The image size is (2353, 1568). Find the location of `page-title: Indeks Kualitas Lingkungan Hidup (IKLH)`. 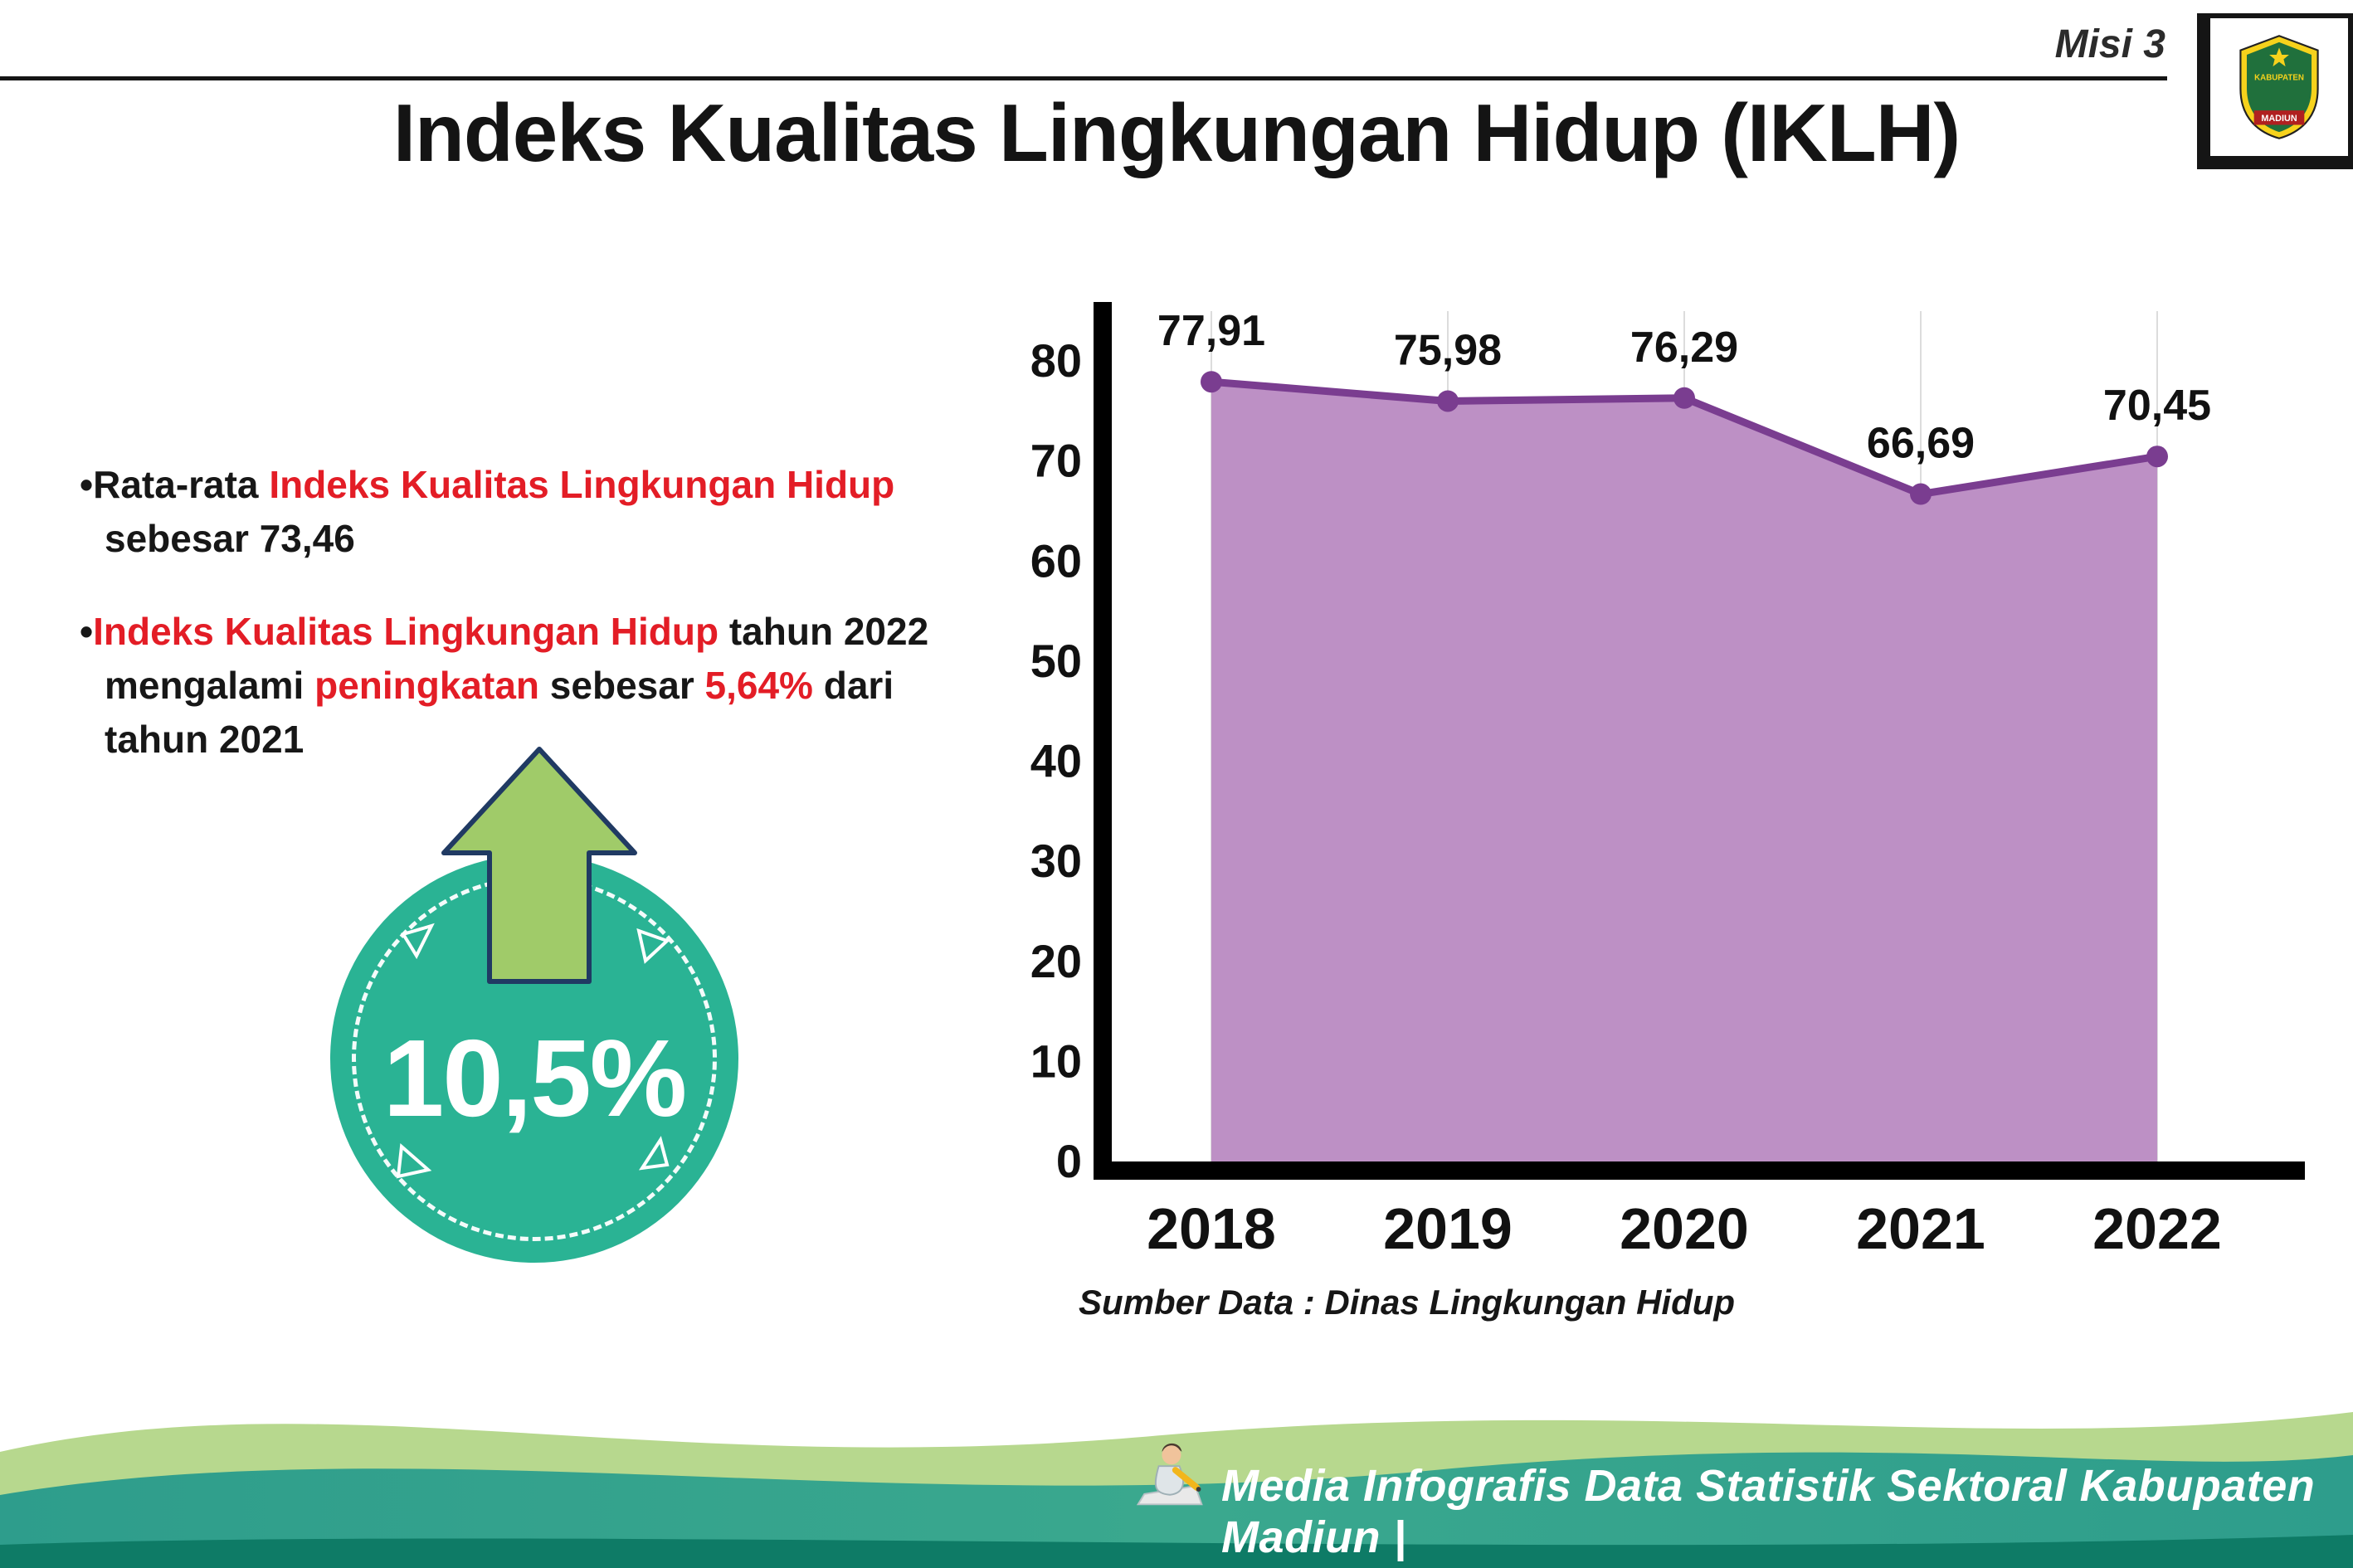

page-title: Indeks Kualitas Lingkungan Hidup (IKLH) is located at coordinates (1176, 132).